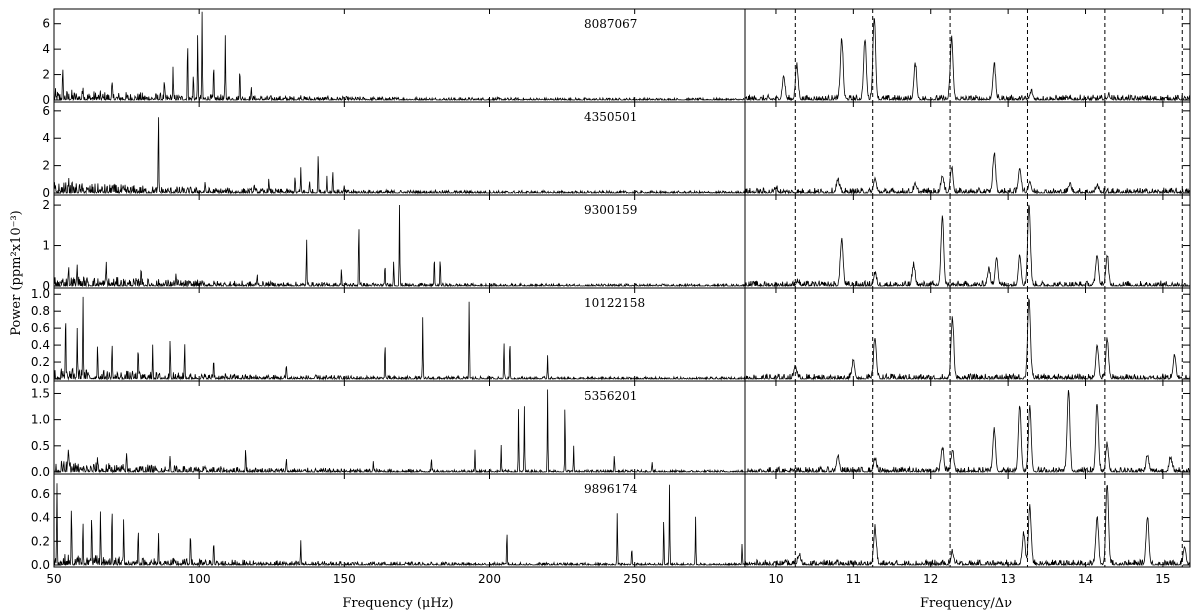 This screenshot has height=613, width=1200. Describe the element at coordinates (16, 273) in the screenshot. I see `y-axis-title: Power (ppm²x10⁻³)` at that location.